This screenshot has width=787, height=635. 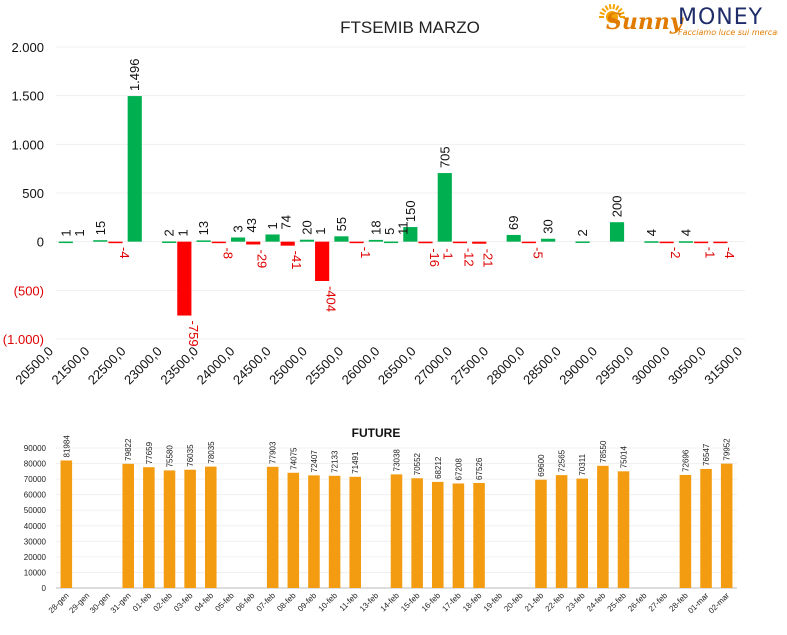 What do you see at coordinates (375, 227) in the screenshot?
I see `data-label: 18` at bounding box center [375, 227].